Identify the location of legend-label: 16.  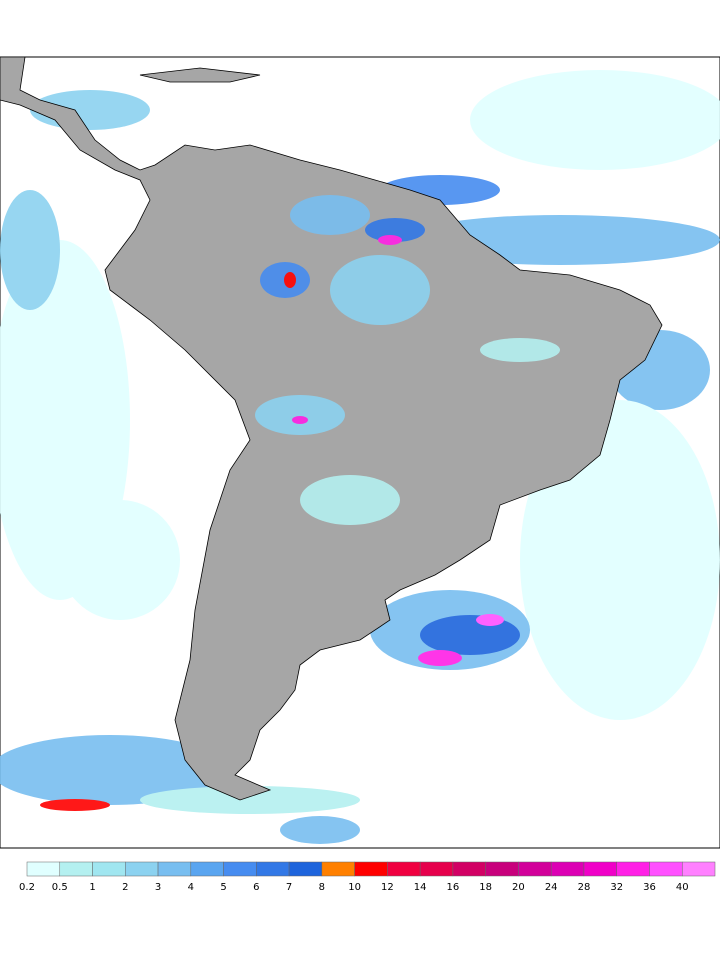
(453, 887).